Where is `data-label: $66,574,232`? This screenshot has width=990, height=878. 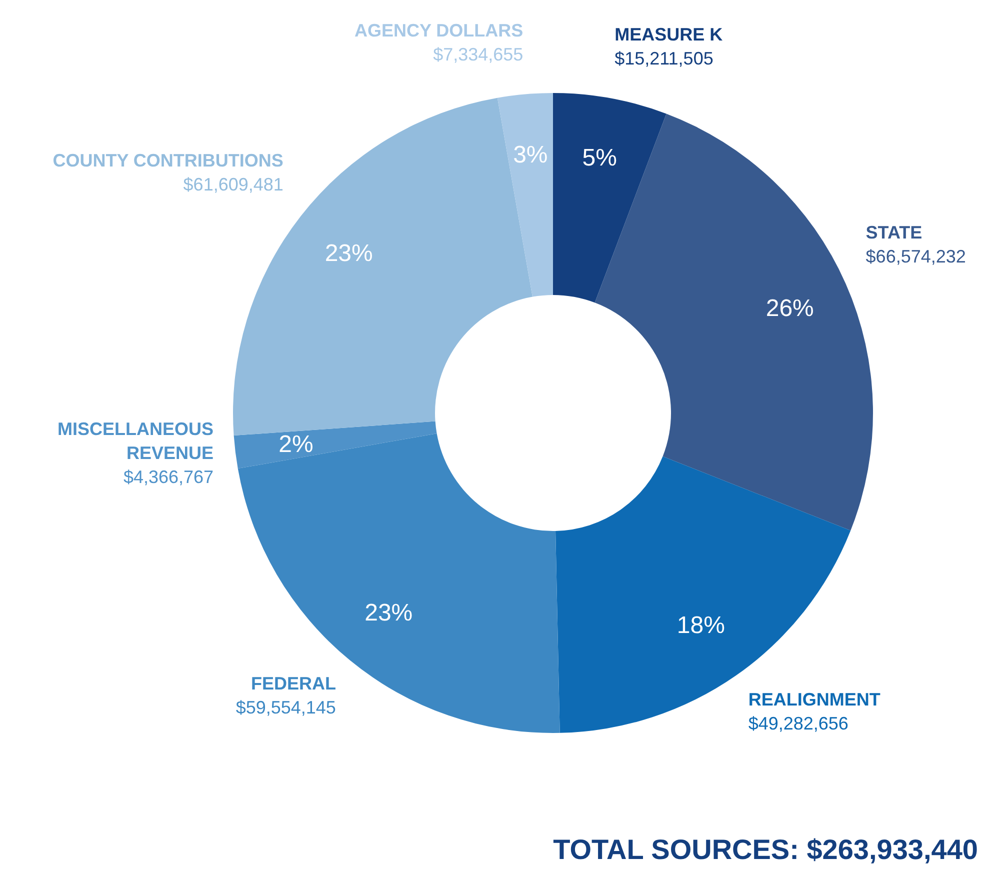 data-label: $66,574,232 is located at coordinates (916, 256).